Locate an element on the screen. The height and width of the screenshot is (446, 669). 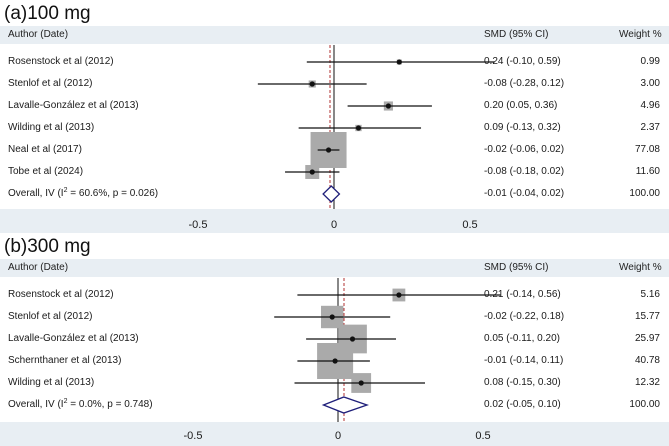
study-weight: 77.08 is located at coordinates (647, 149).